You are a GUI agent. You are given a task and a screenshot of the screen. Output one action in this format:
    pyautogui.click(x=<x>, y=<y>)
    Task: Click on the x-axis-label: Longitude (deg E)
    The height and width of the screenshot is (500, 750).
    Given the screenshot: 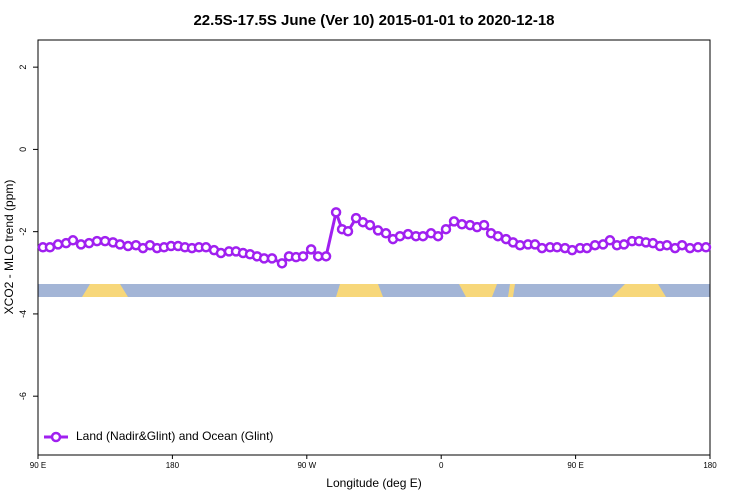 What is the action you would take?
    pyautogui.click(x=373, y=483)
    